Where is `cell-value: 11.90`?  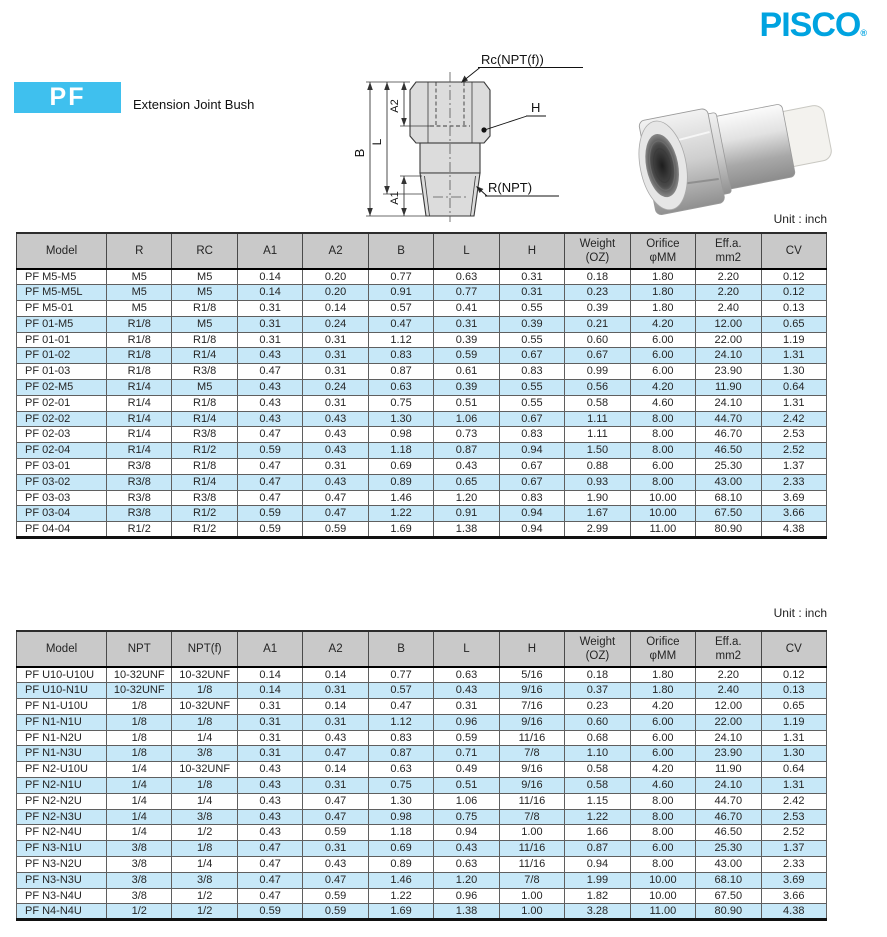
cell-value: 11.90 is located at coordinates (728, 387).